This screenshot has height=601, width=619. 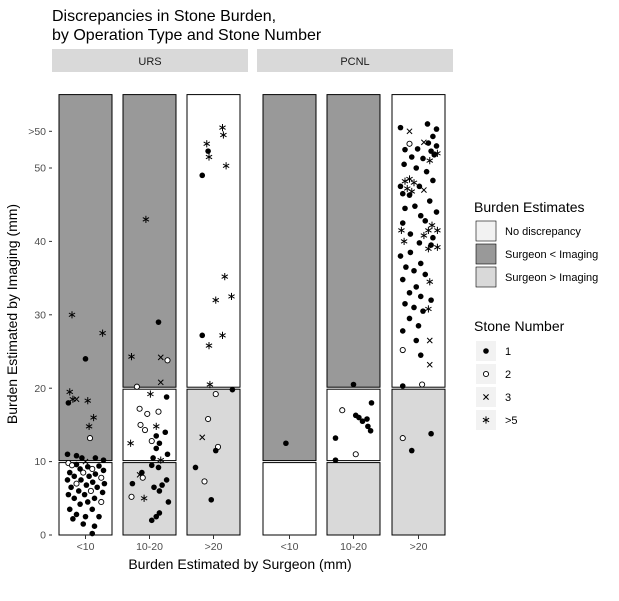 I want to click on legend-key-asterisk-c, so click(x=486, y=420).